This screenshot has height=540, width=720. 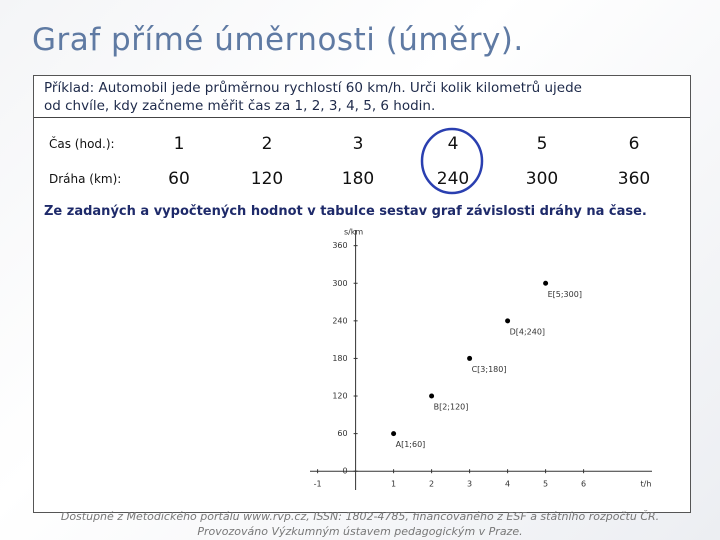 What do you see at coordinates (393, 484) in the screenshot?
I see `x-tick-label: 1` at bounding box center [393, 484].